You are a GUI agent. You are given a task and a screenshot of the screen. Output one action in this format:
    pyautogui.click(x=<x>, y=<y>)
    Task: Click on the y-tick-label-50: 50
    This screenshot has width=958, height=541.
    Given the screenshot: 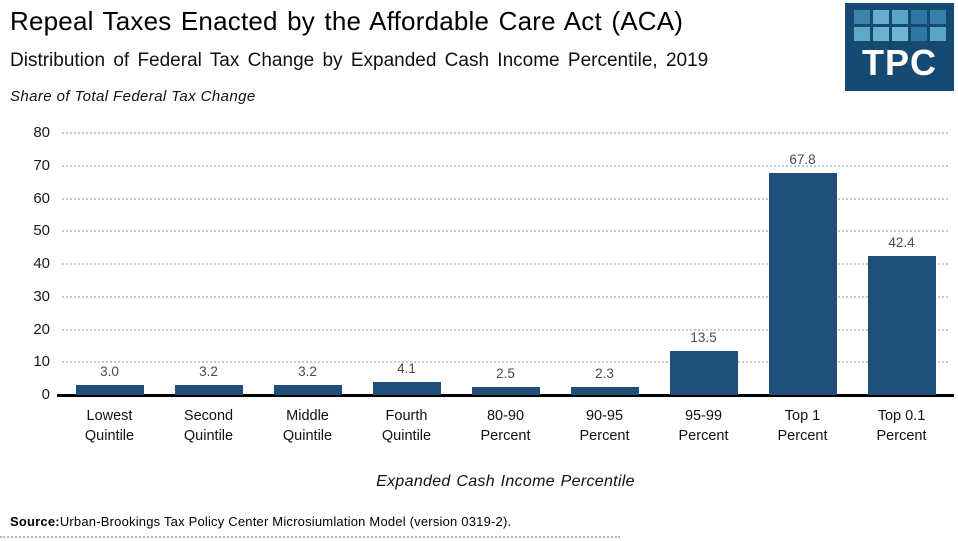 What is the action you would take?
    pyautogui.click(x=41, y=231)
    